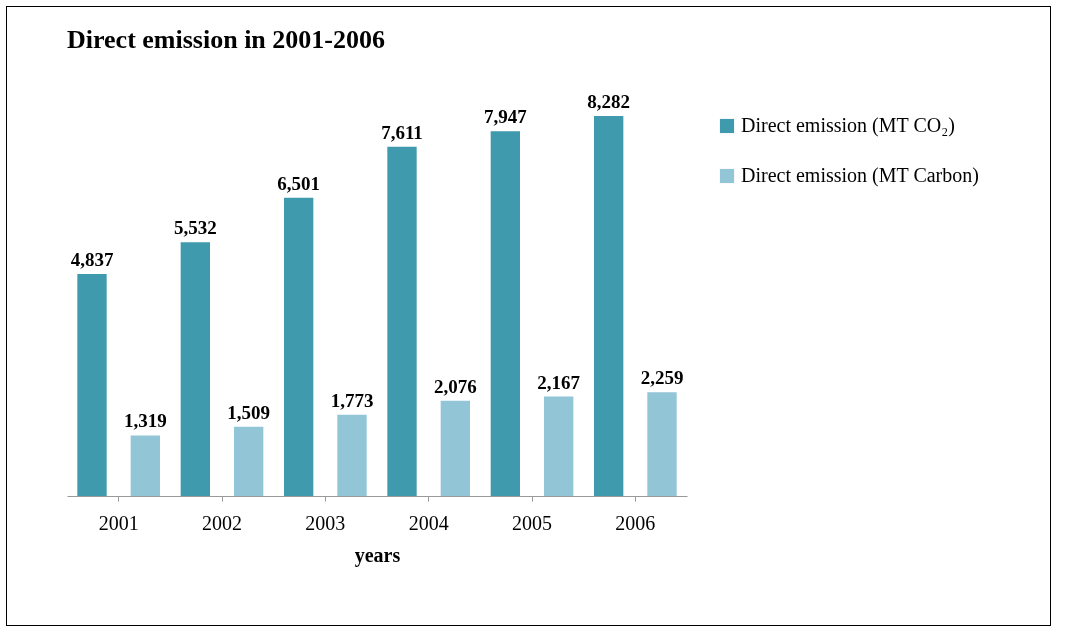 Image resolution: width=1067 pixels, height=635 pixels. Describe the element at coordinates (299, 183) in the screenshot. I see `data-label: 6,501` at that location.